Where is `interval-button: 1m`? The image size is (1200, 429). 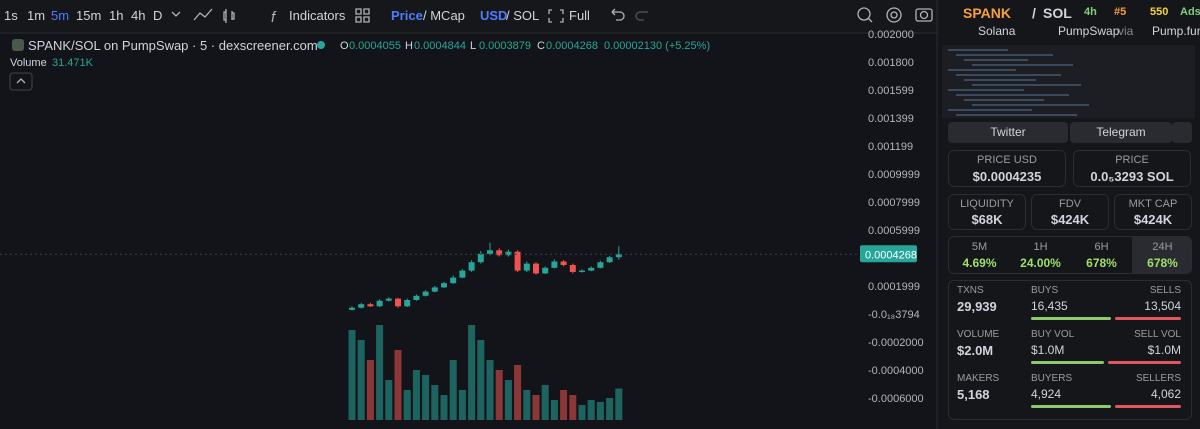 interval-button: 1m is located at coordinates (36, 15).